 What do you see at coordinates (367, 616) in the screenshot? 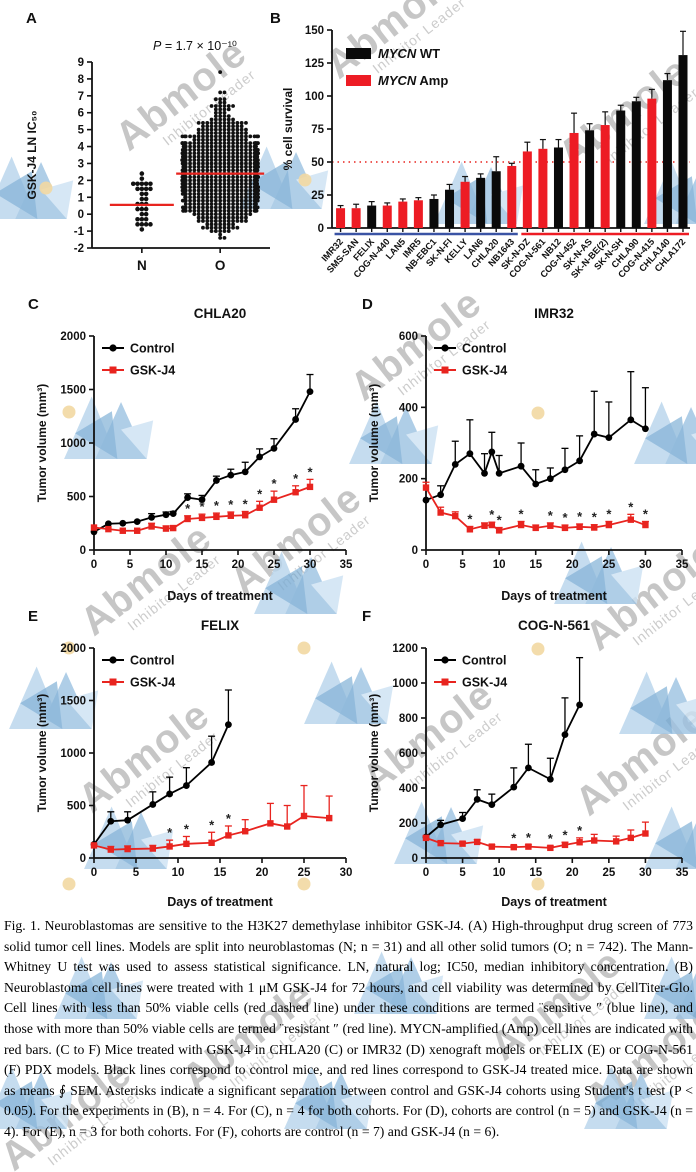
I see `panel-f-label: F` at bounding box center [367, 616].